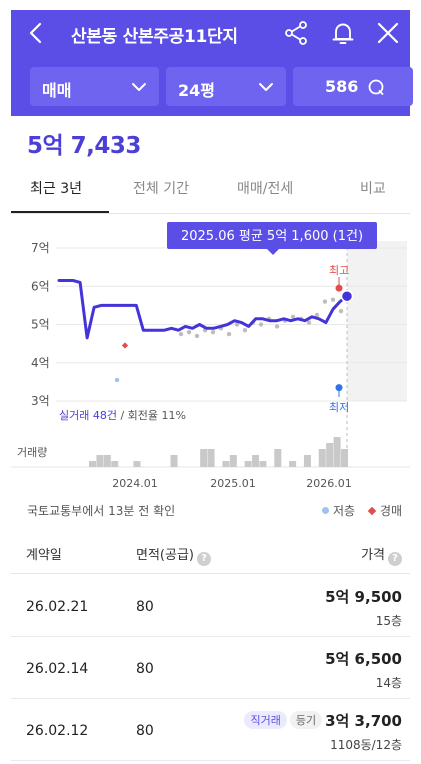 This screenshot has width=421, height=764. I want to click on y-tick-label: 6억, so click(40, 286).